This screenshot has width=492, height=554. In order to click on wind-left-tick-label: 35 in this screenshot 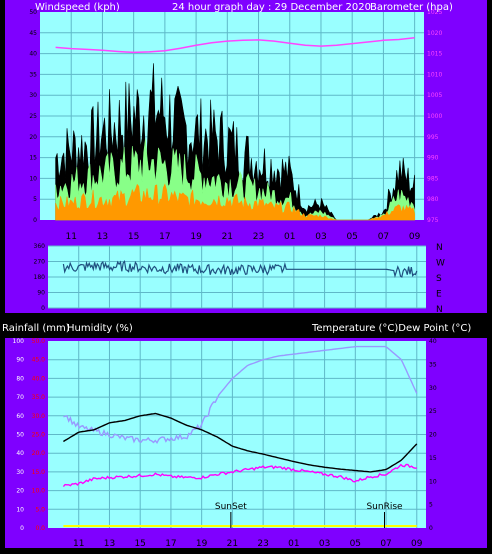, I will do `click(33, 74)`.